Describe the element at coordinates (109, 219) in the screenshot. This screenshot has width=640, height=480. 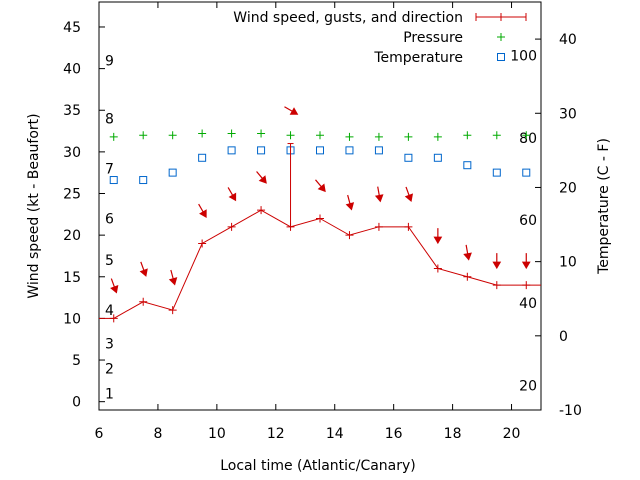
I see `beaufort-label: 6` at that location.